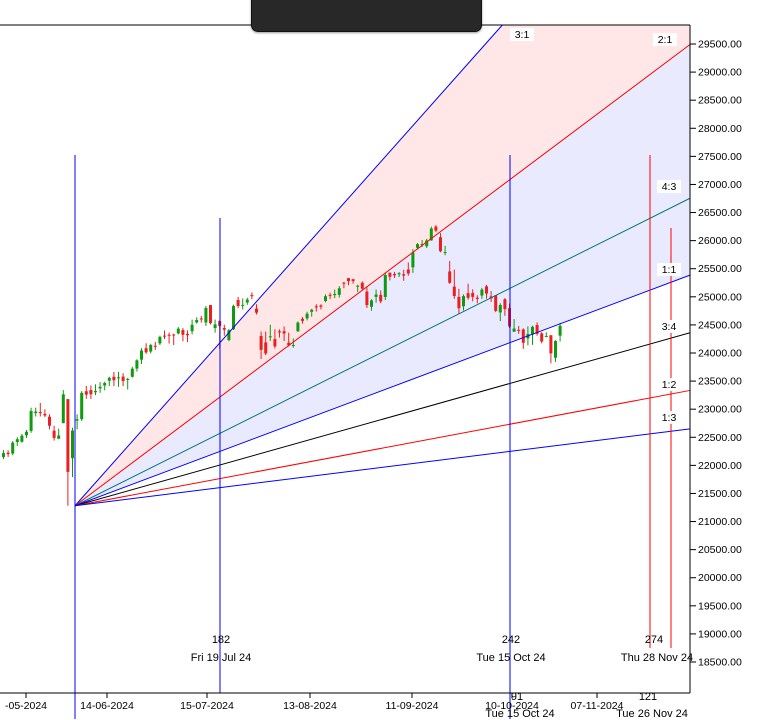 The image size is (760, 720). What do you see at coordinates (720, 297) in the screenshot?
I see `price-tick-label: 25000.00` at bounding box center [720, 297].